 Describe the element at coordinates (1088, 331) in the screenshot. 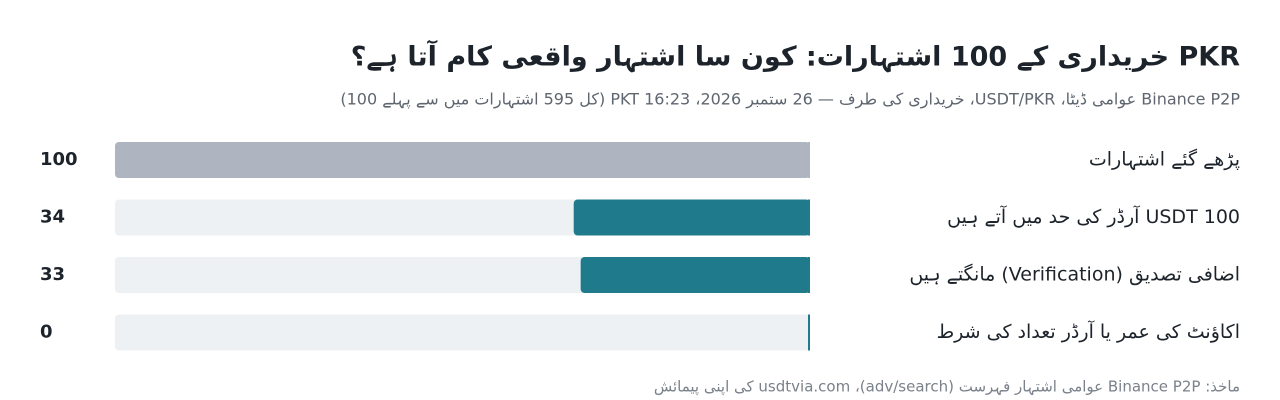

I see `category-label: اکاؤنٹ کی عمر یا آرڈر تعداد کی شرط` at that location.